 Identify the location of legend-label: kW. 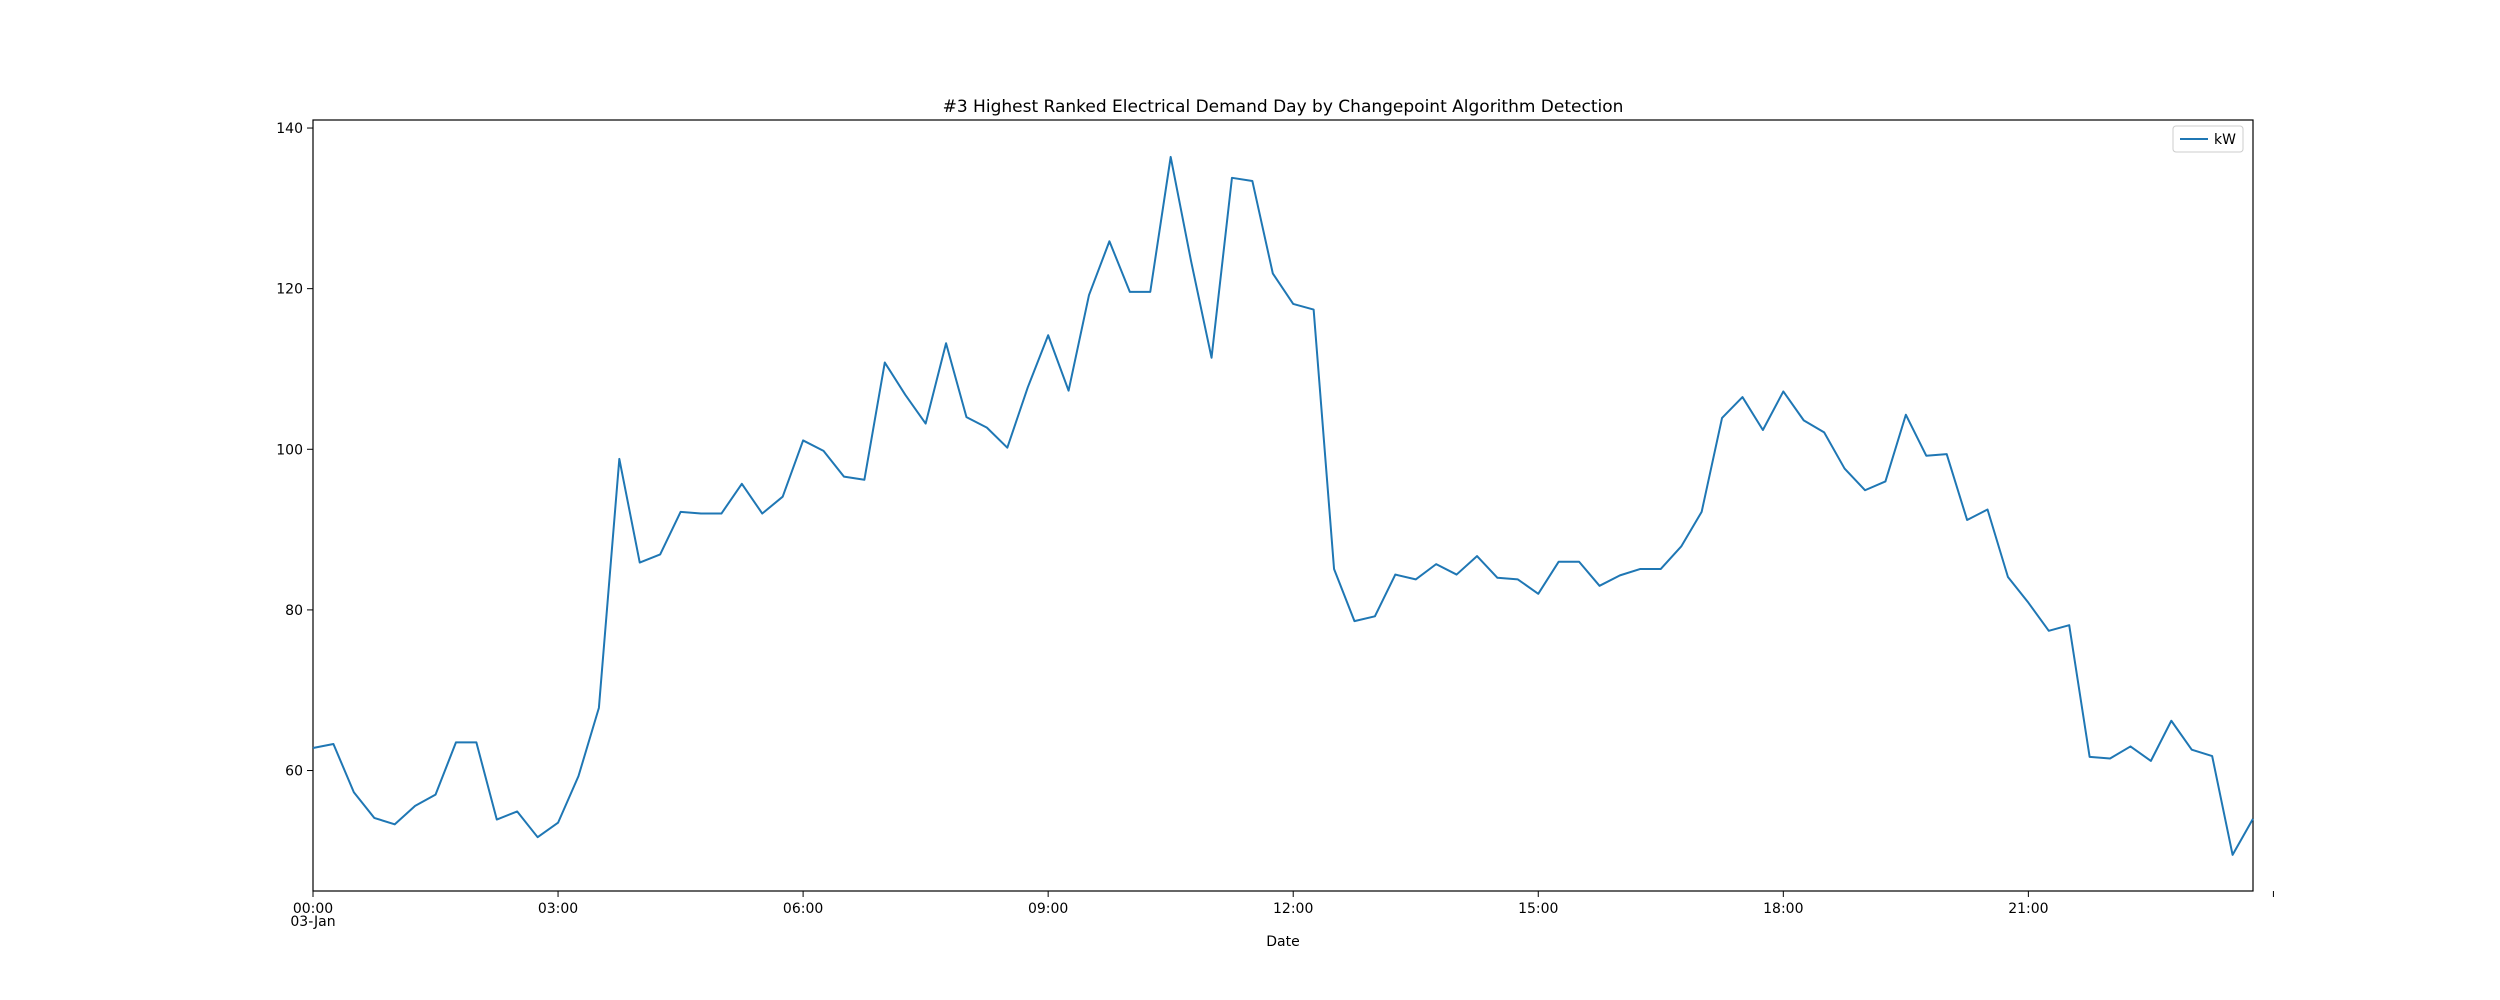
(2225, 140).